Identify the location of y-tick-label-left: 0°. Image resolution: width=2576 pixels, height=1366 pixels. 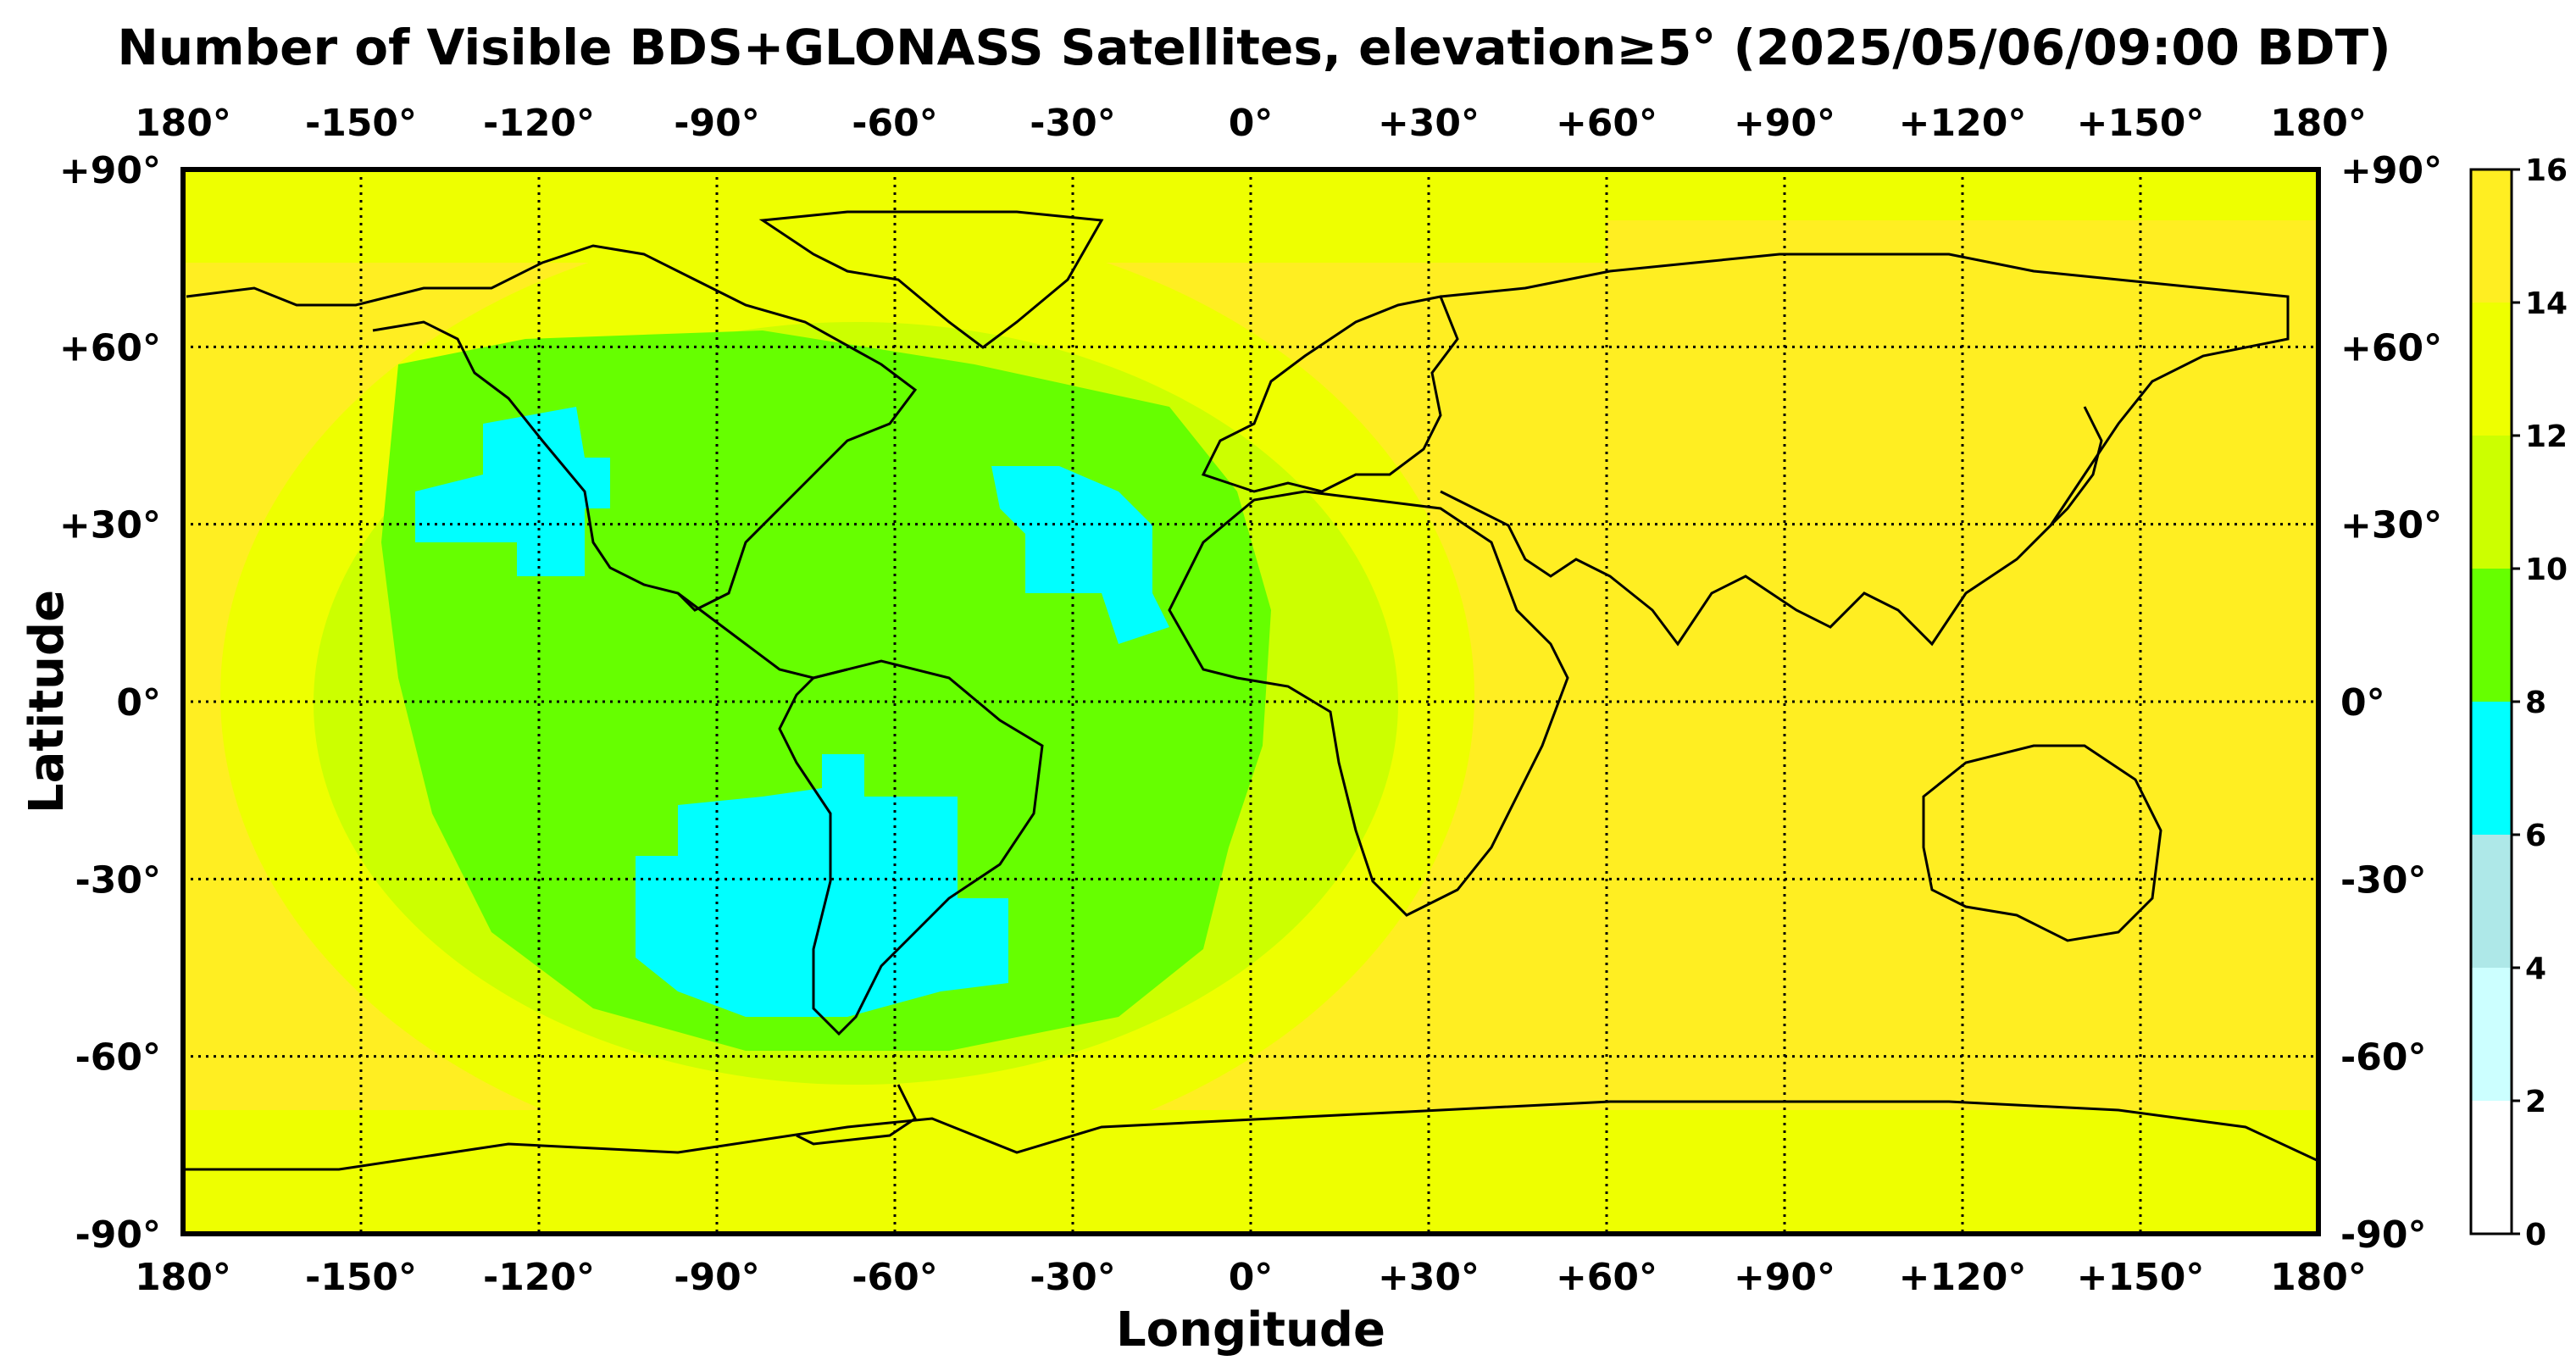
(138, 703).